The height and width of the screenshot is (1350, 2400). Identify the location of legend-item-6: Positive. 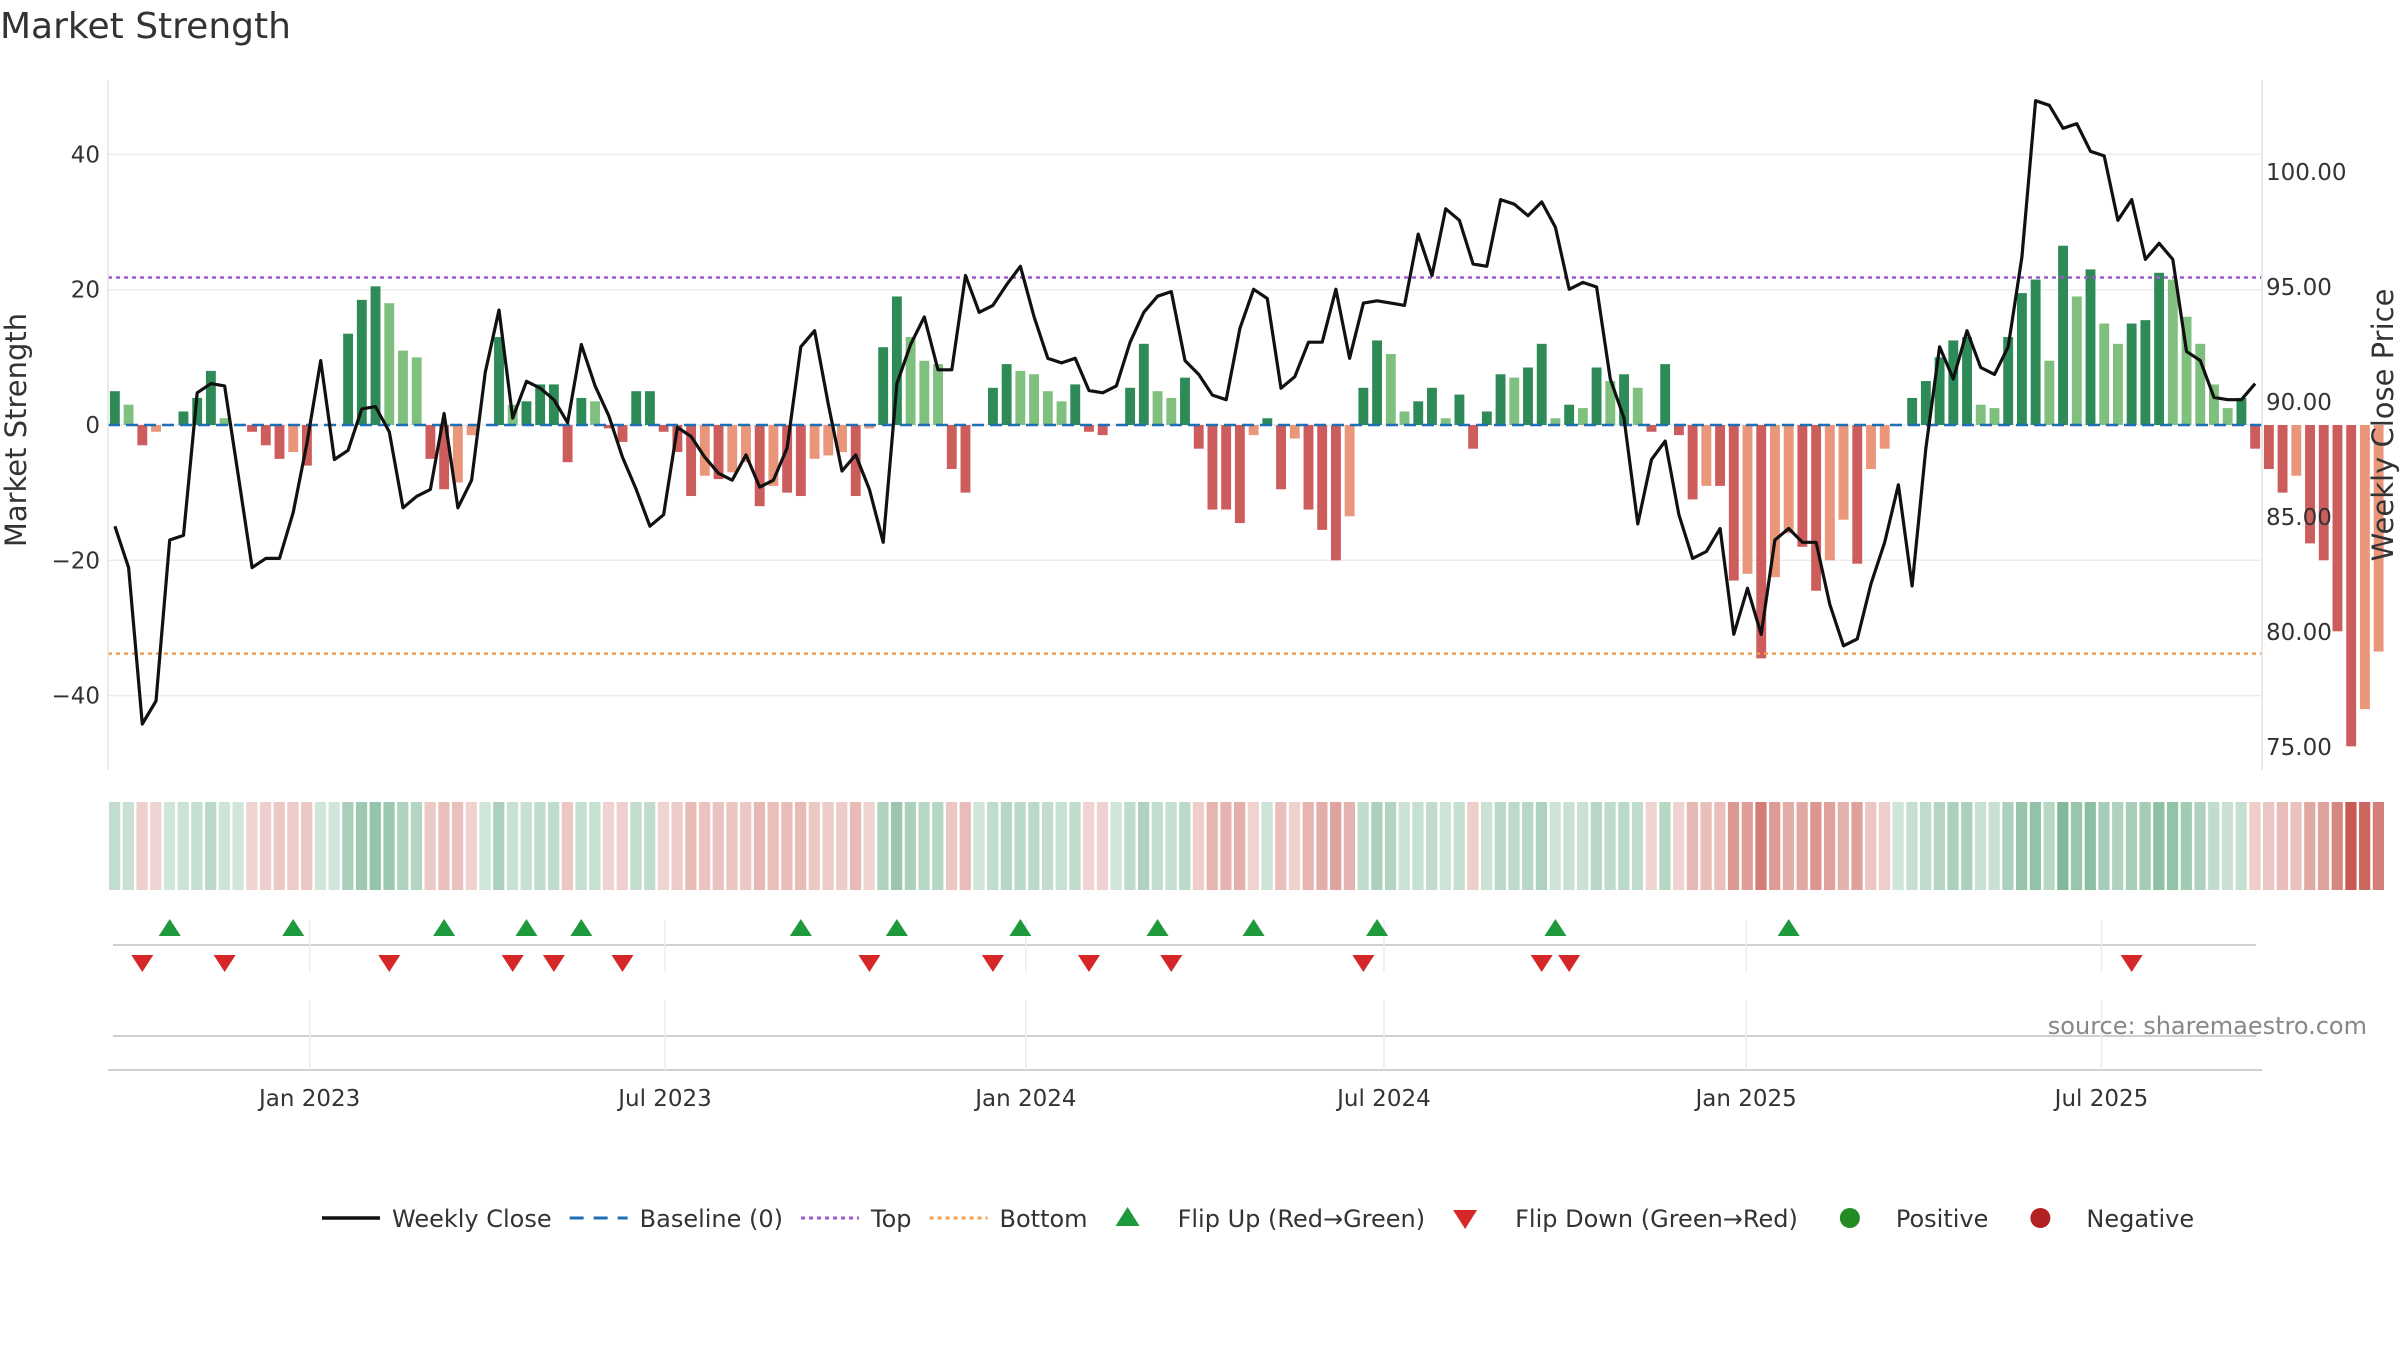
(1913, 1219).